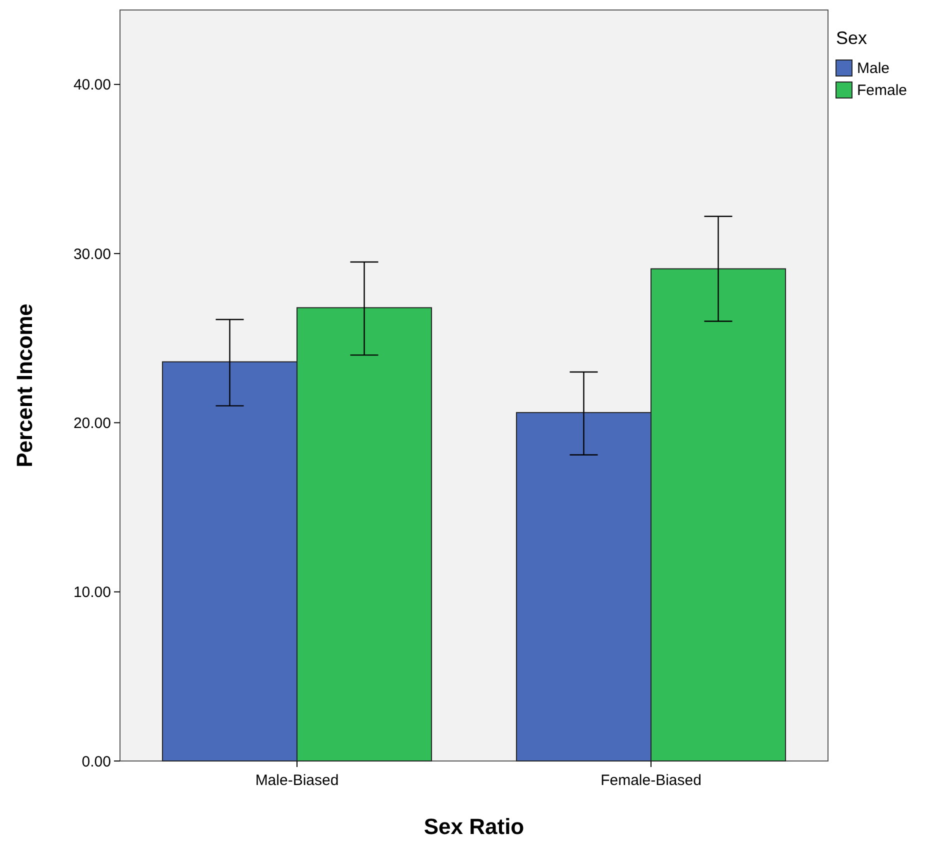 This screenshot has height=844, width=928. Describe the element at coordinates (297, 780) in the screenshot. I see `x-tick-label: Male-Biased` at that location.